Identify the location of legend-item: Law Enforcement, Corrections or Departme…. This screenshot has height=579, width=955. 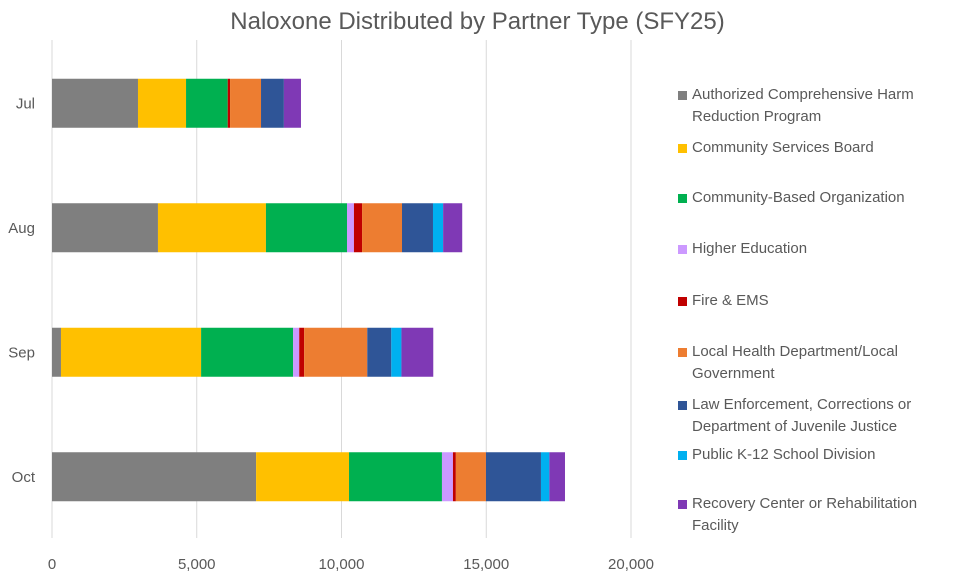
(815, 416).